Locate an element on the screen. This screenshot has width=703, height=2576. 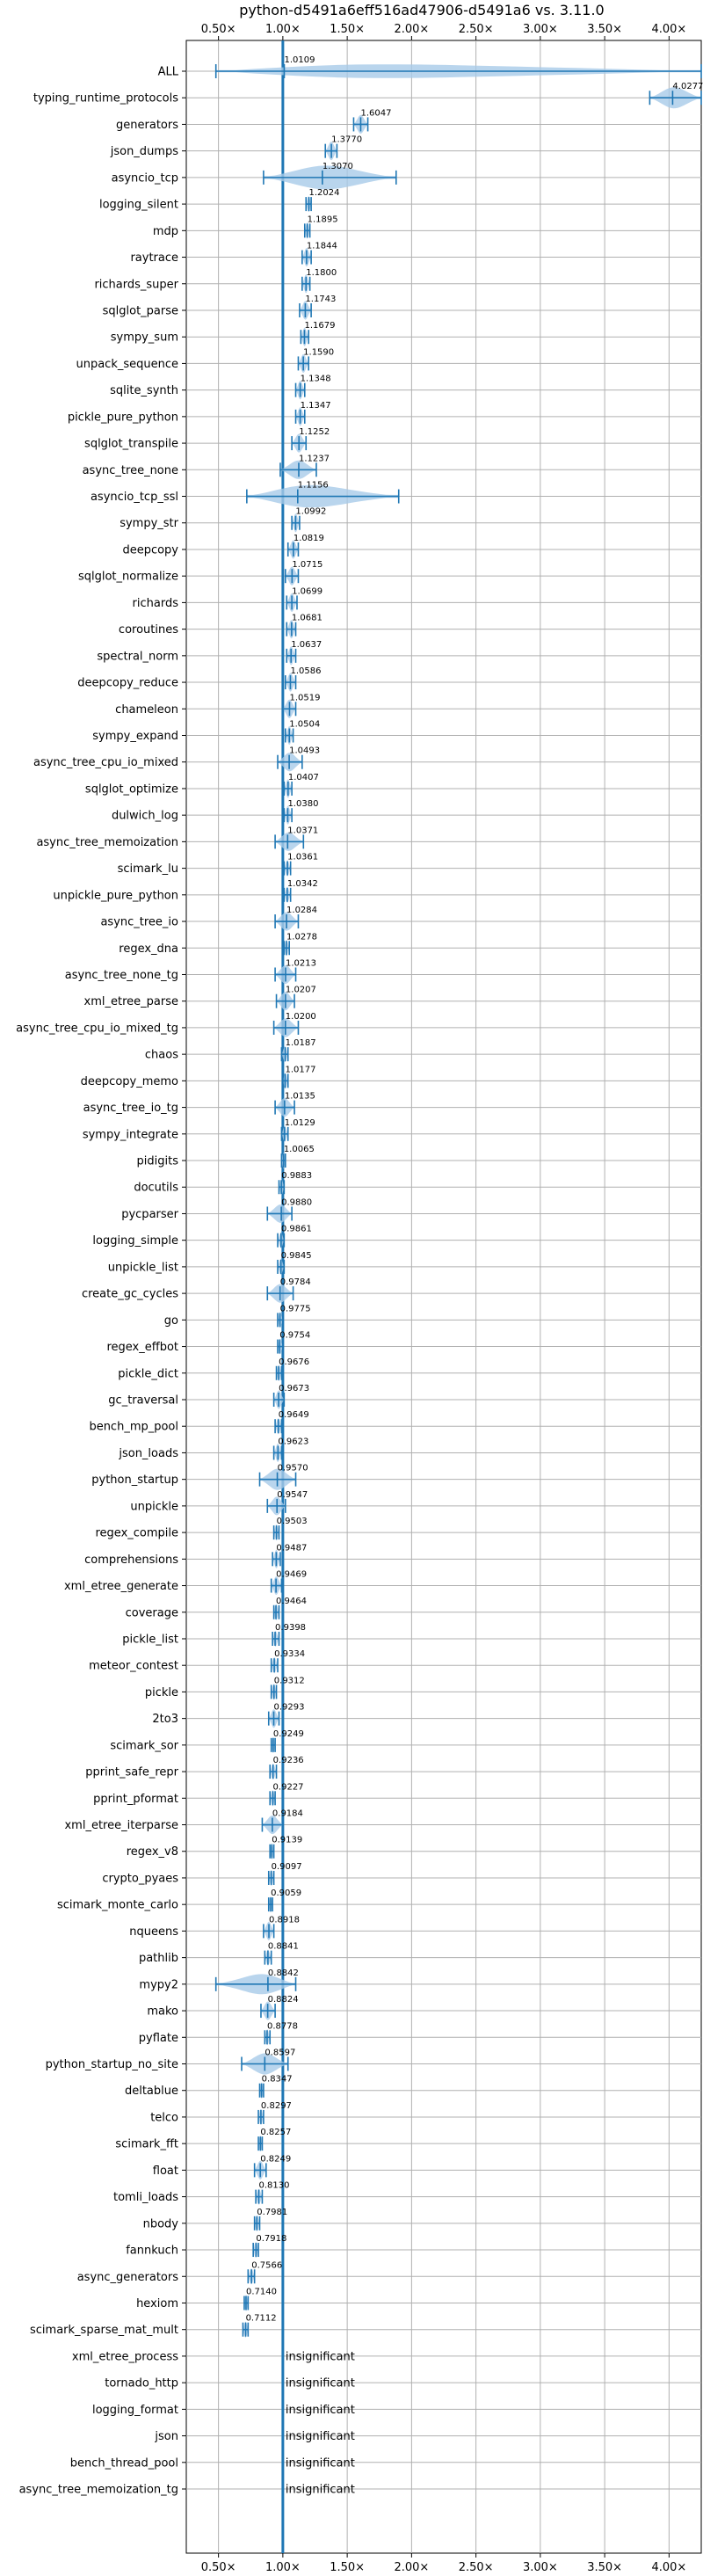
violin-pprint_safe_repr: 0.9236 is located at coordinates (286, 1768).